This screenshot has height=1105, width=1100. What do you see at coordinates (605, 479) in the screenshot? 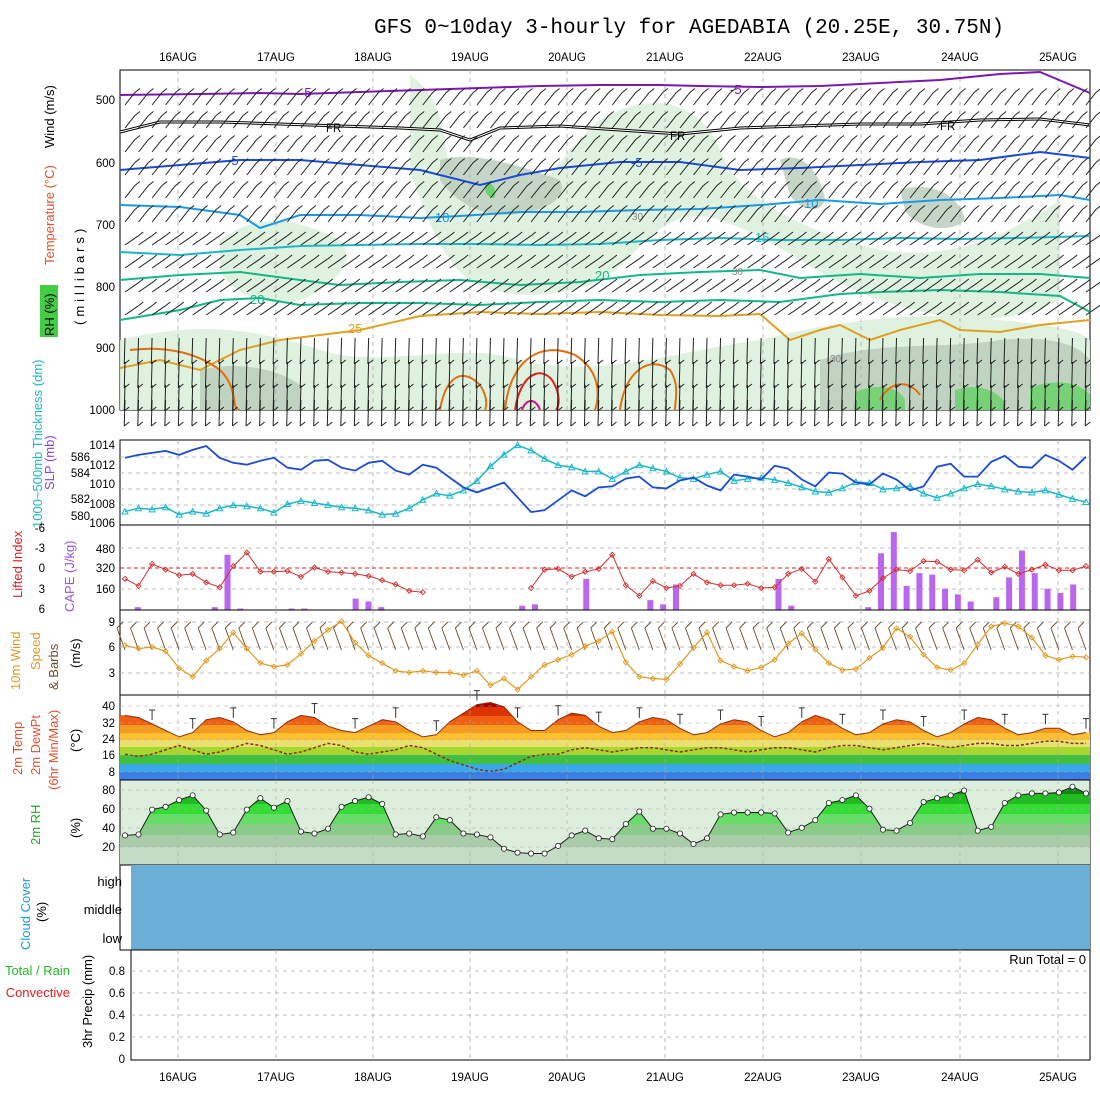
I see `thickness-markers` at bounding box center [605, 479].